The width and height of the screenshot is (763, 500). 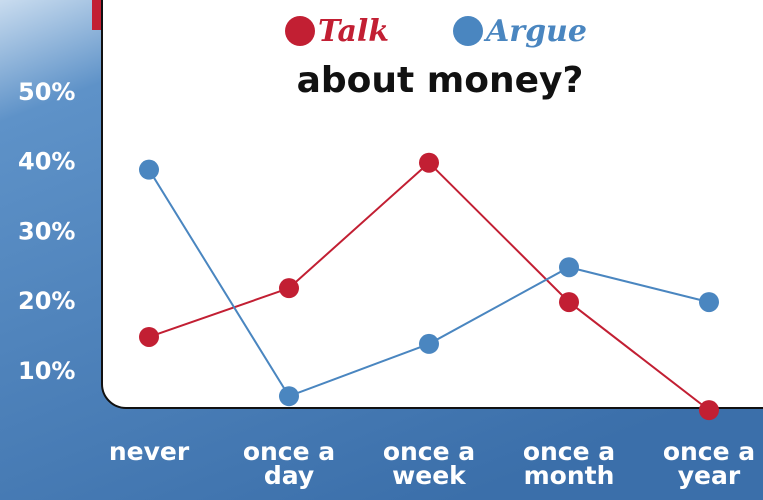 What do you see at coordinates (46, 301) in the screenshot?
I see `y-tick-label: 20%` at bounding box center [46, 301].